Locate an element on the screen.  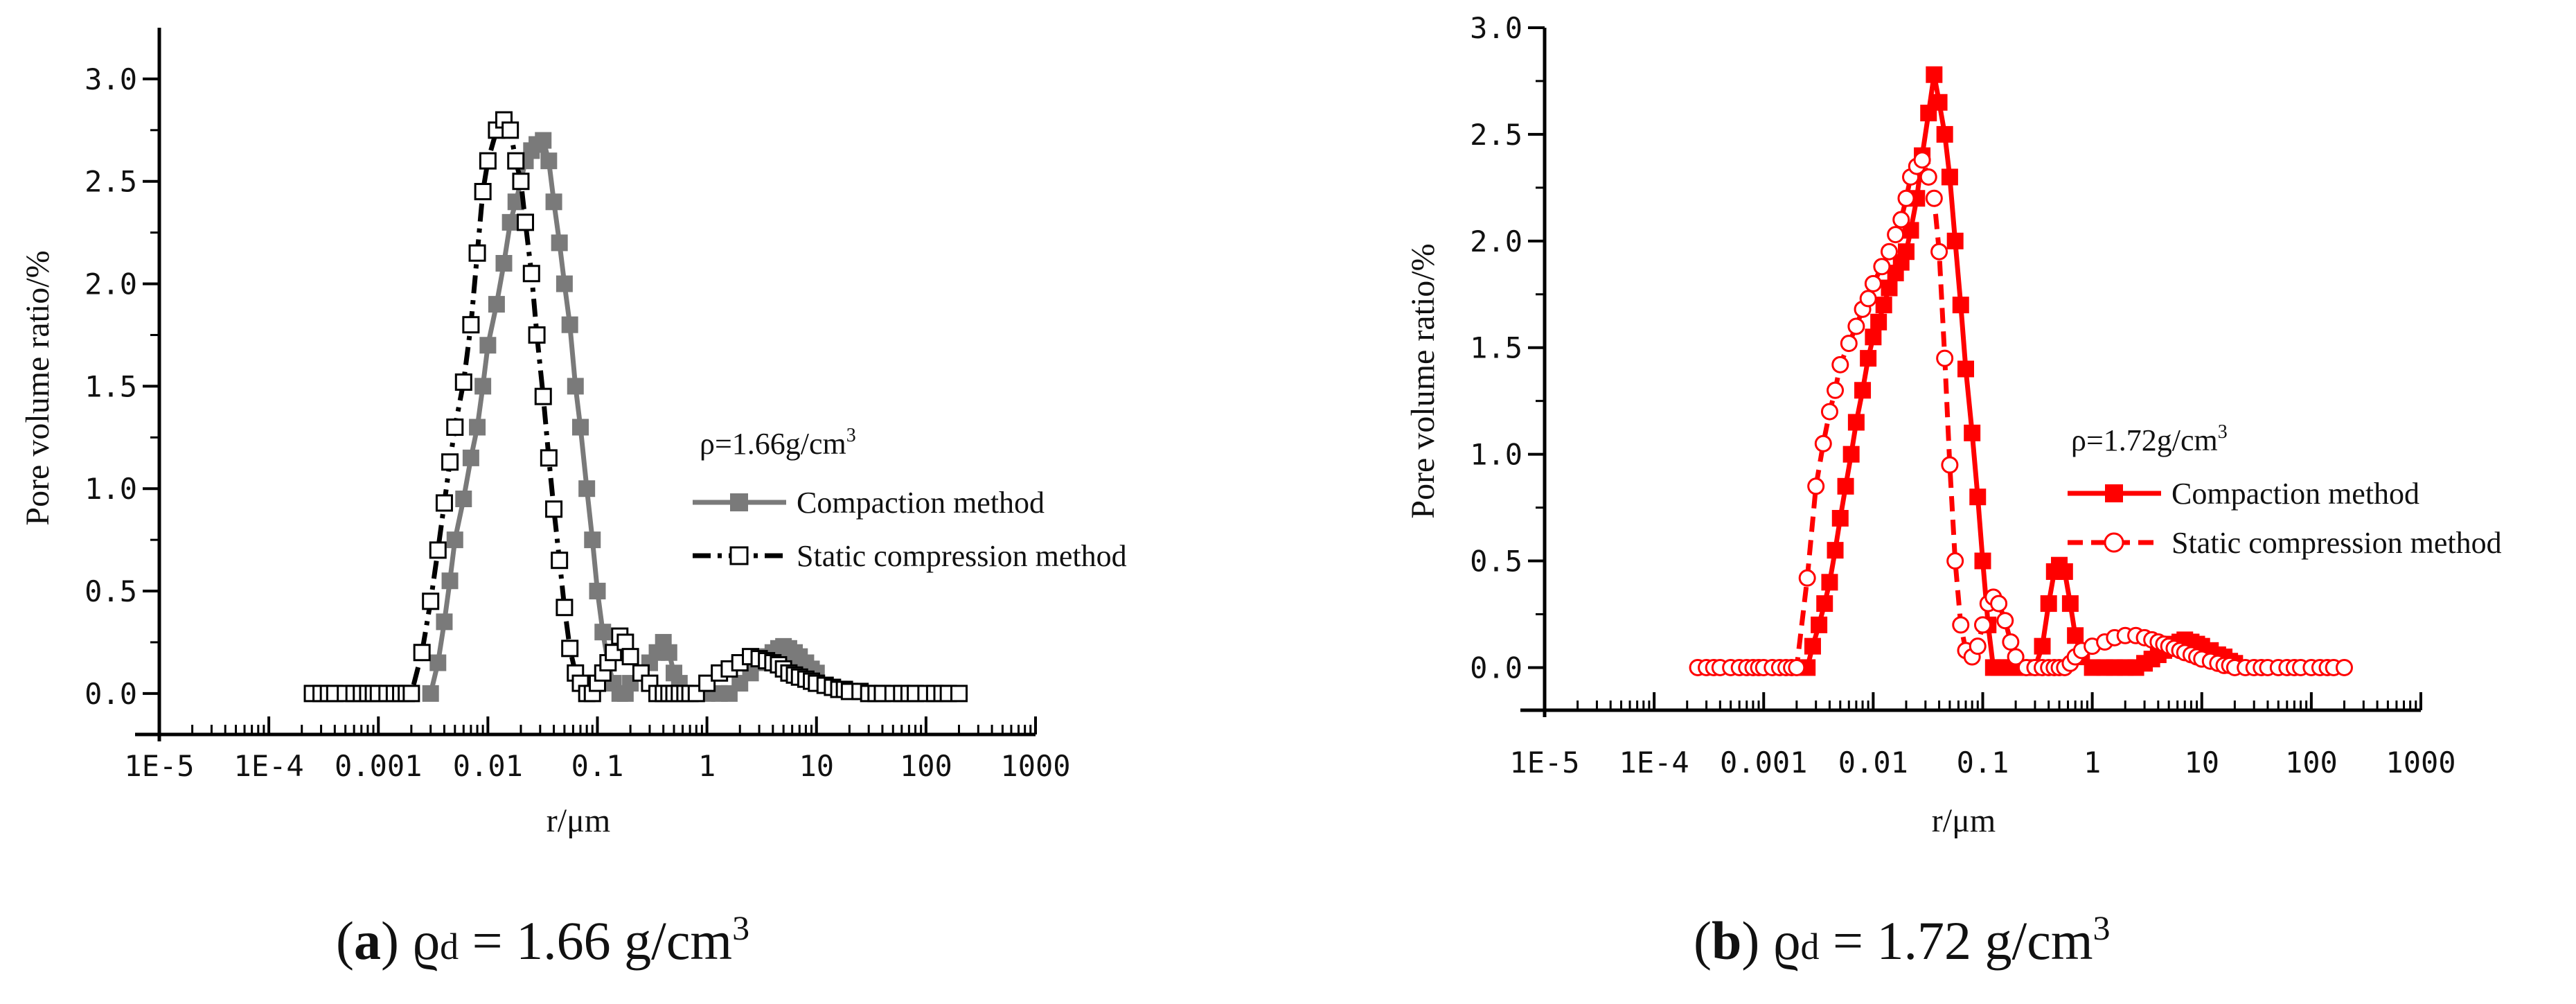
x-tick-label: 100 is located at coordinates (926, 766).